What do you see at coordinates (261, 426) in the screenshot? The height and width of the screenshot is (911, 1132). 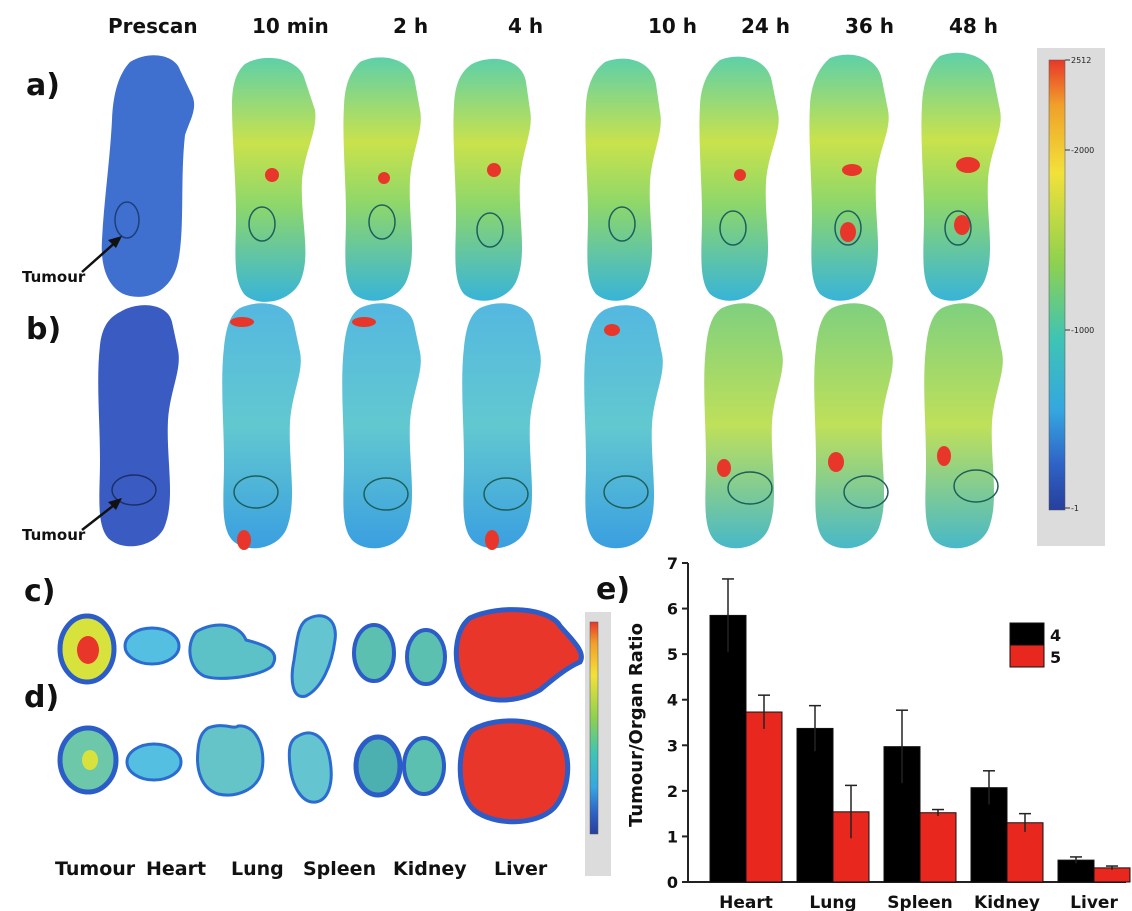 I see `mouse-b-10min` at bounding box center [261, 426].